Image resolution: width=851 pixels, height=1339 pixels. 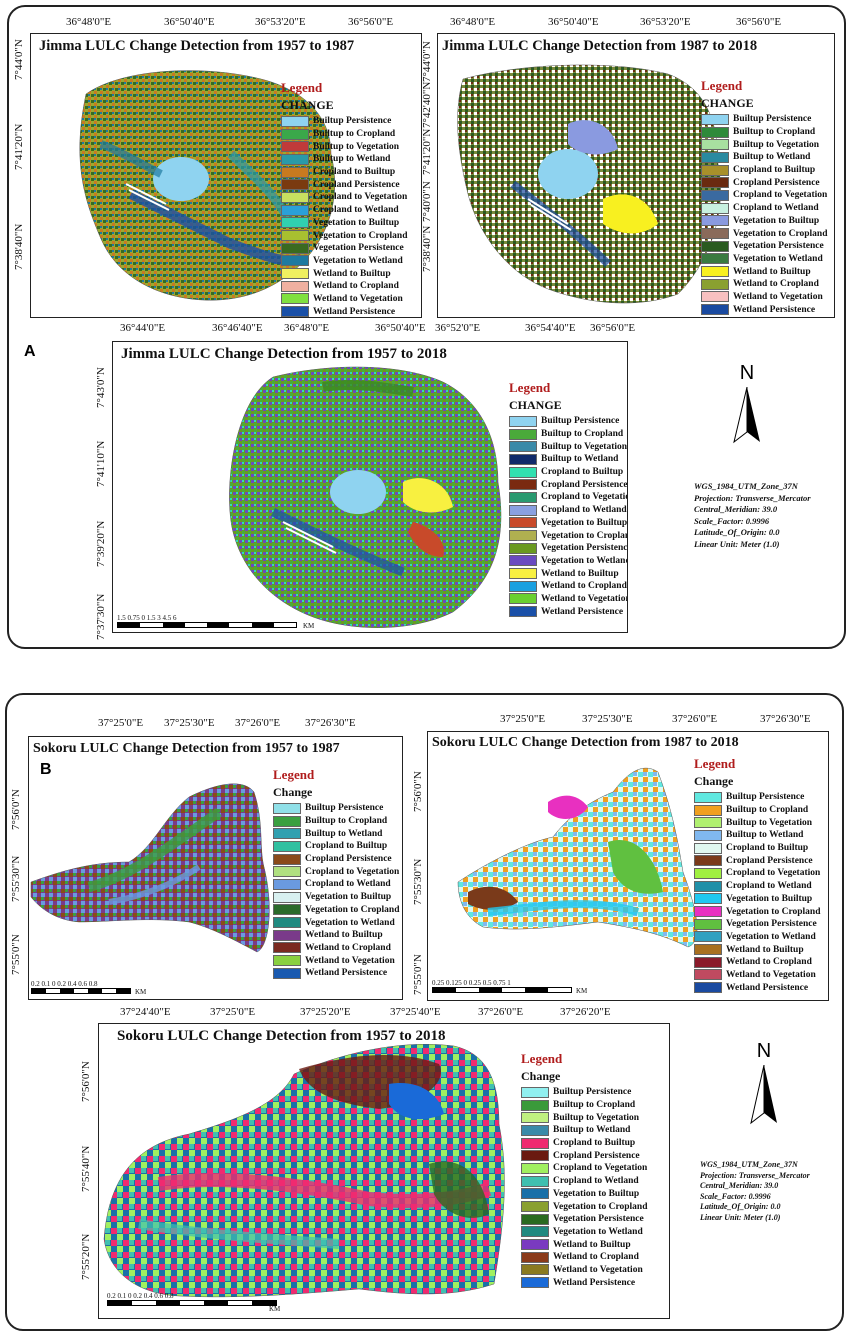 I want to click on scale-bar: 1.5 0.75 0 1.5 3 4.5 6 KM, so click(x=215, y=622).